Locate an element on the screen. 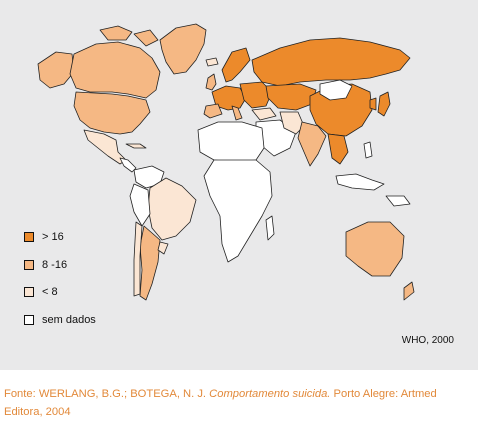 The height and width of the screenshot is (424, 478). region-japan is located at coordinates (384, 104).